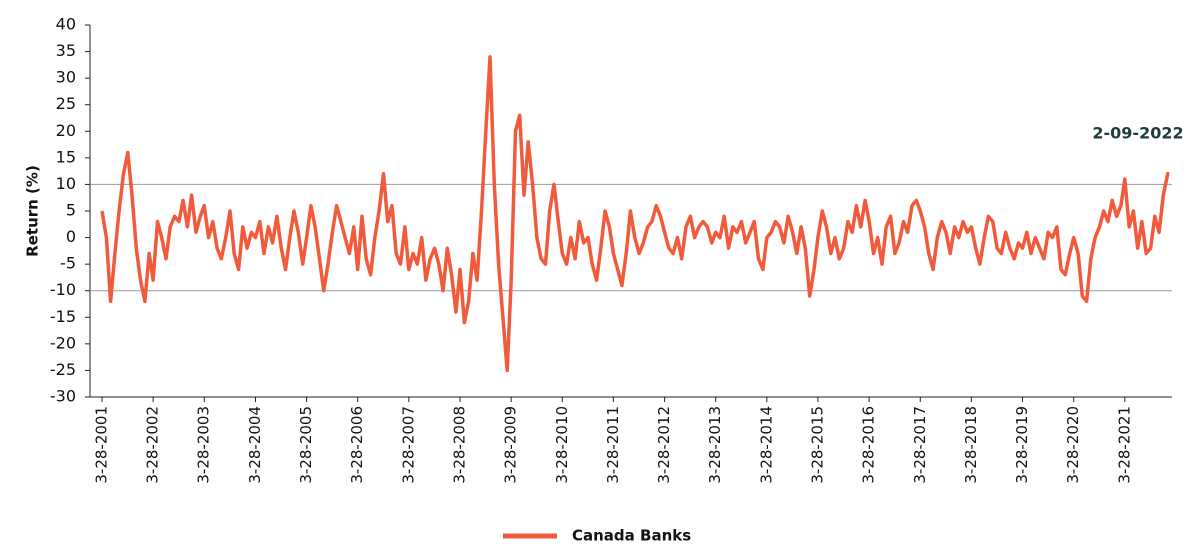 Image resolution: width=1200 pixels, height=558 pixels. Describe the element at coordinates (631, 536) in the screenshot. I see `legend-label: Canada Banks` at that location.